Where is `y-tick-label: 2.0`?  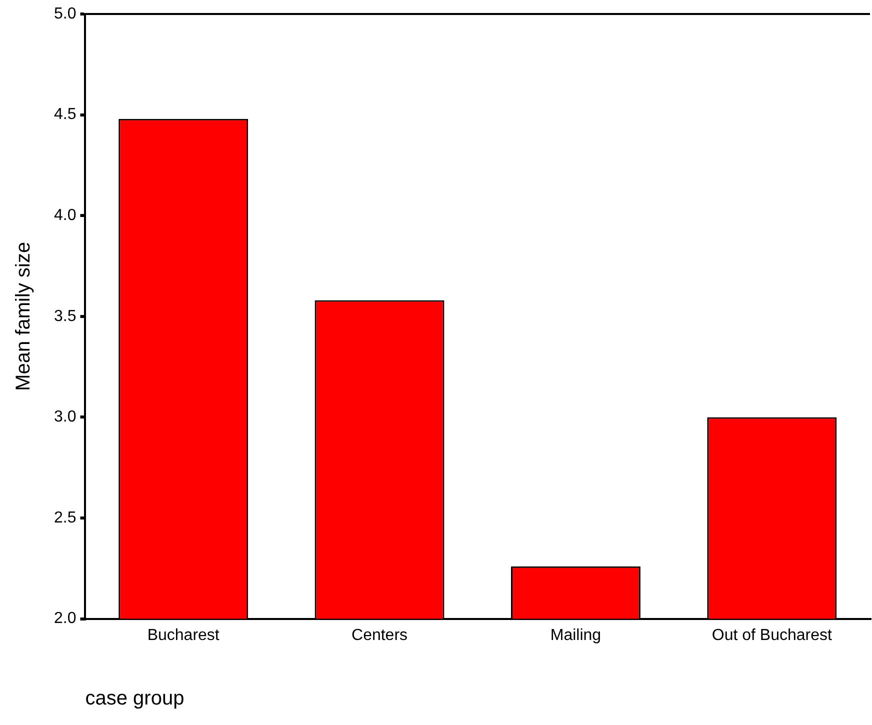 y-tick-label: 2.0 is located at coordinates (65, 619).